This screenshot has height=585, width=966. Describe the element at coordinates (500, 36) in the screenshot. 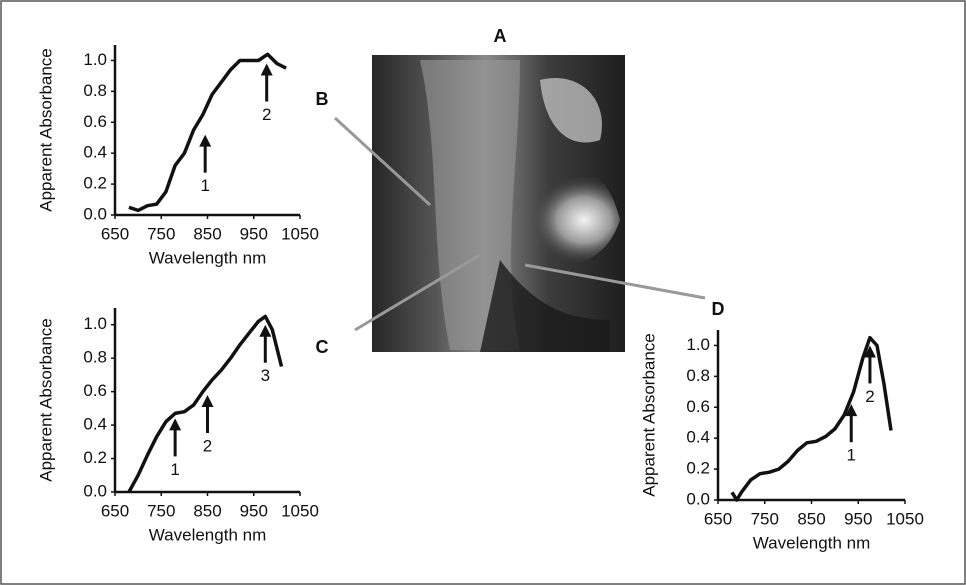

I see `image-label: A` at that location.